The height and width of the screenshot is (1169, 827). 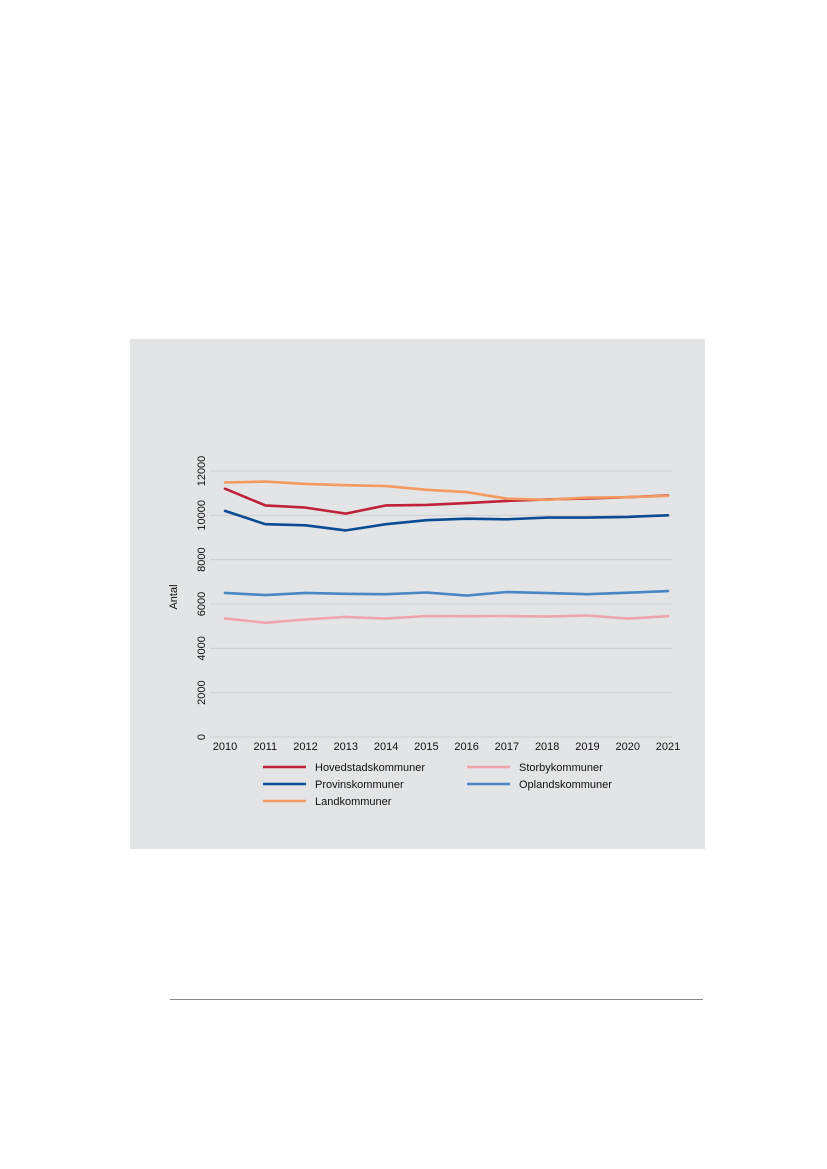 I want to click on y-tick-label: 0, so click(x=202, y=737).